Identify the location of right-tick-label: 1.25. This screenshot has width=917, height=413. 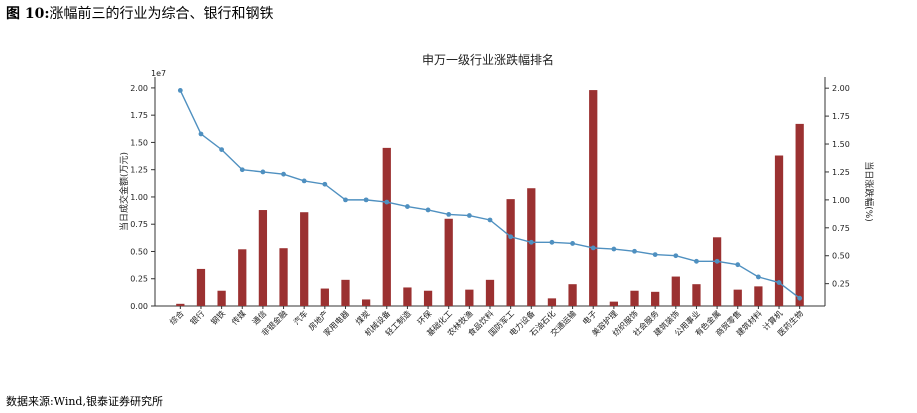
(841, 172).